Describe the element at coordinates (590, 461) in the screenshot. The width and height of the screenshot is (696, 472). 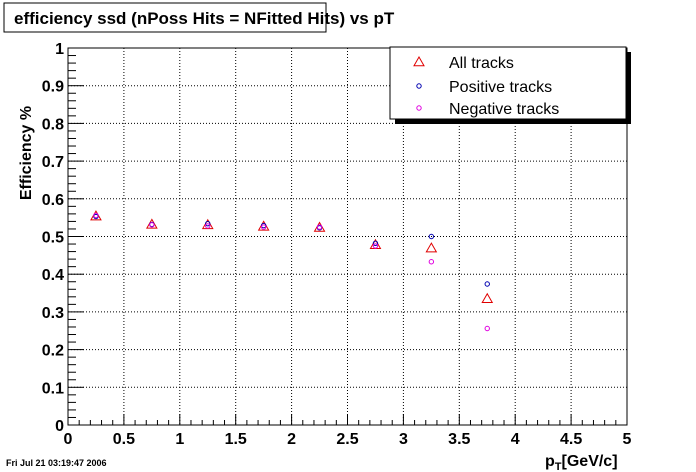
I see `x-axis-label-units: [GeV/c]` at that location.